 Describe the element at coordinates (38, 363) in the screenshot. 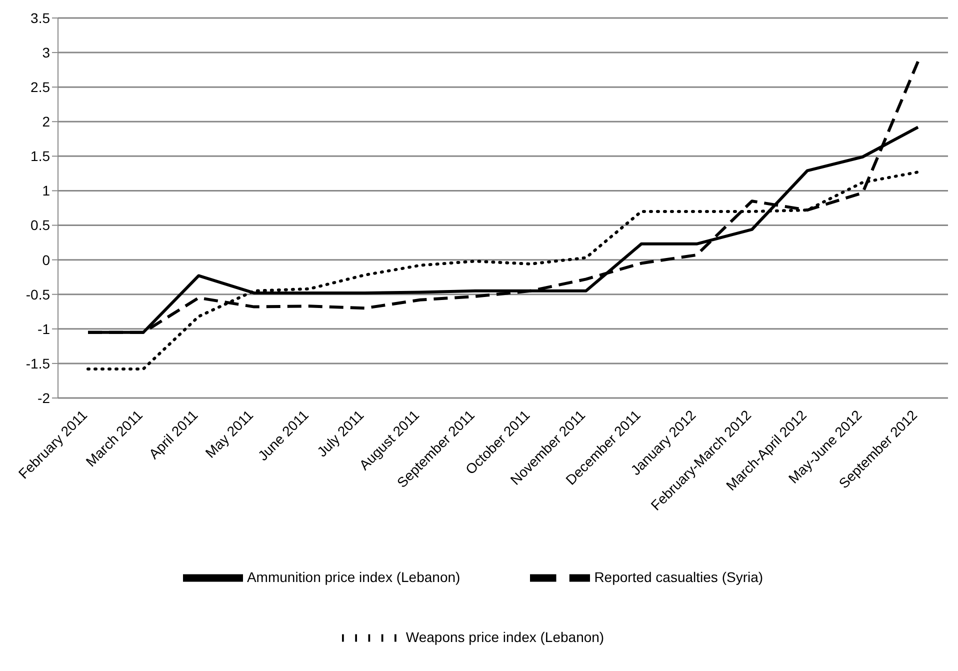

I see `y-tick-label: -1.5` at that location.